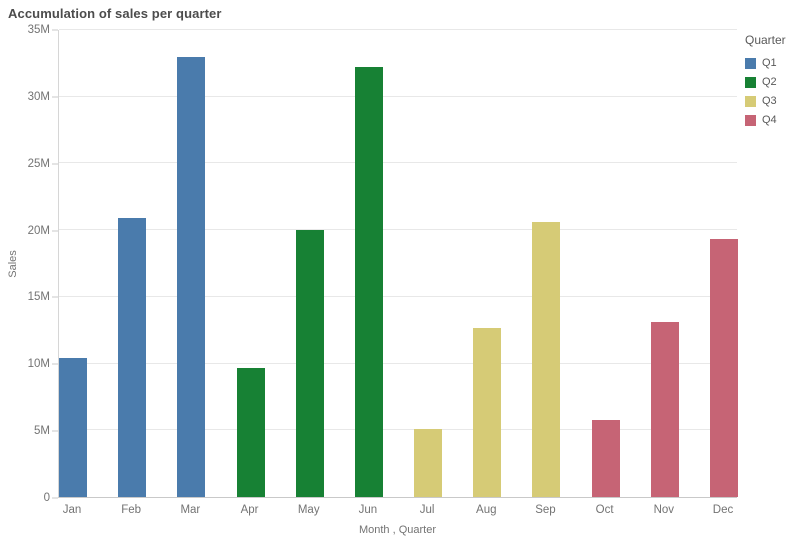 Image resolution: width=799 pixels, height=544 pixels. What do you see at coordinates (398, 230) in the screenshot?
I see `gridline-20M` at bounding box center [398, 230].